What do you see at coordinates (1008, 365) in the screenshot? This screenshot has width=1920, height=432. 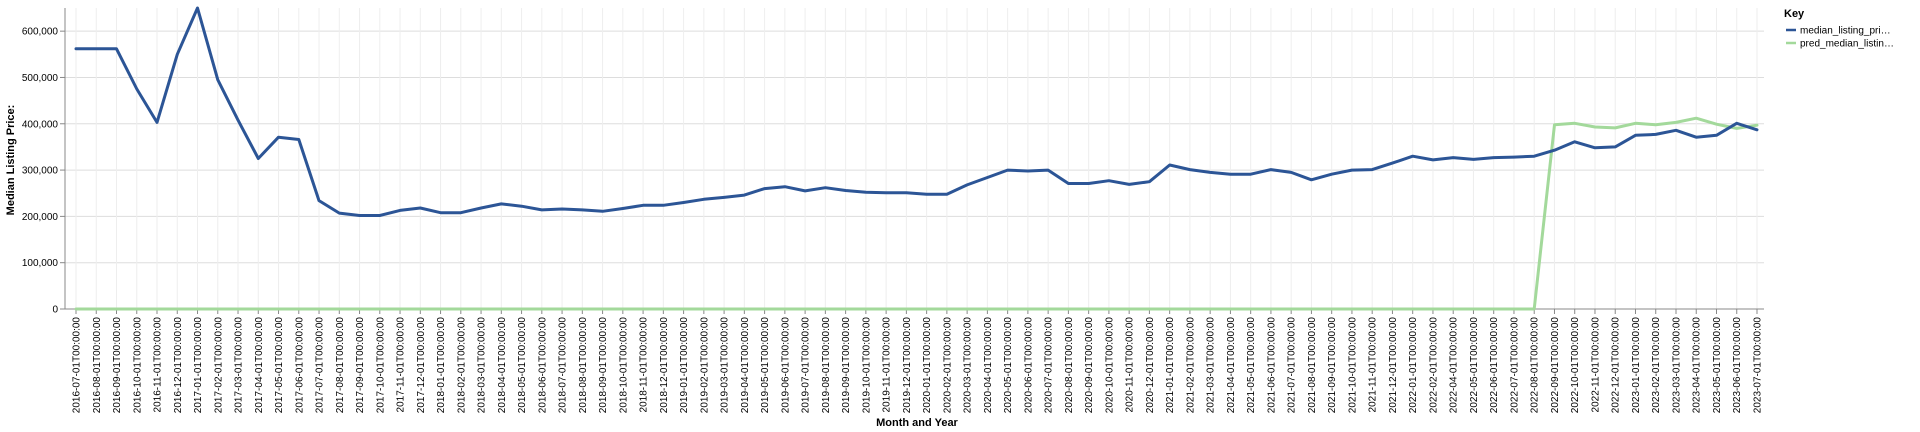 I see `x-tick-label: 2020-05-01T00:00:00` at bounding box center [1008, 365].